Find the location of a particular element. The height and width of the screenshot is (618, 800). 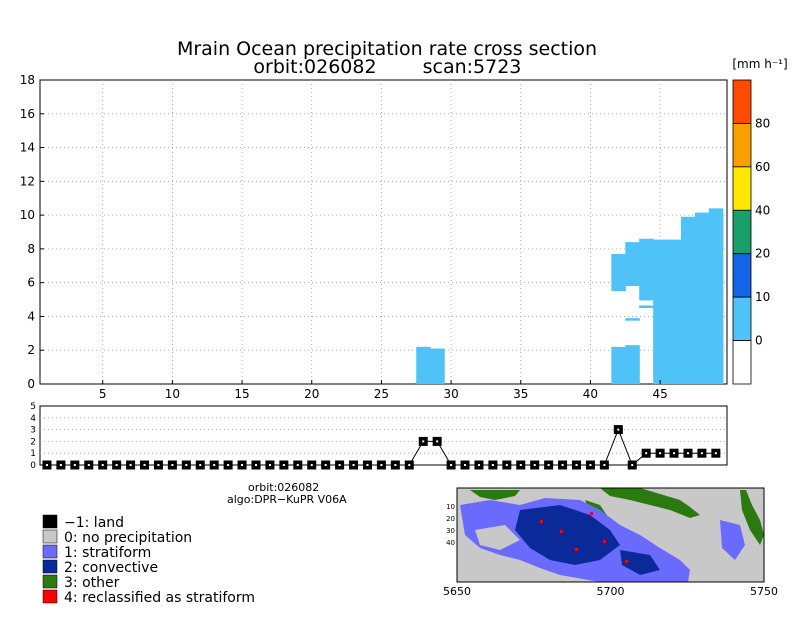

main-y-tick-label-8: 16 is located at coordinates (27, 114).